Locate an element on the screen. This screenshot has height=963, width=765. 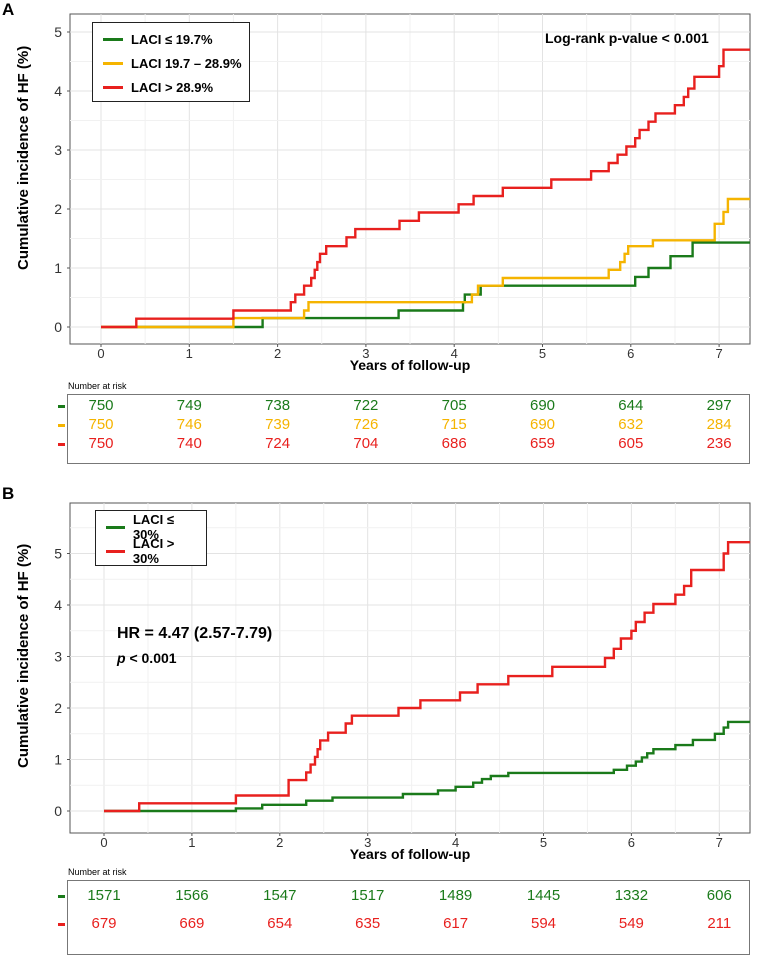
risk-cell: 740 is located at coordinates (189, 443).